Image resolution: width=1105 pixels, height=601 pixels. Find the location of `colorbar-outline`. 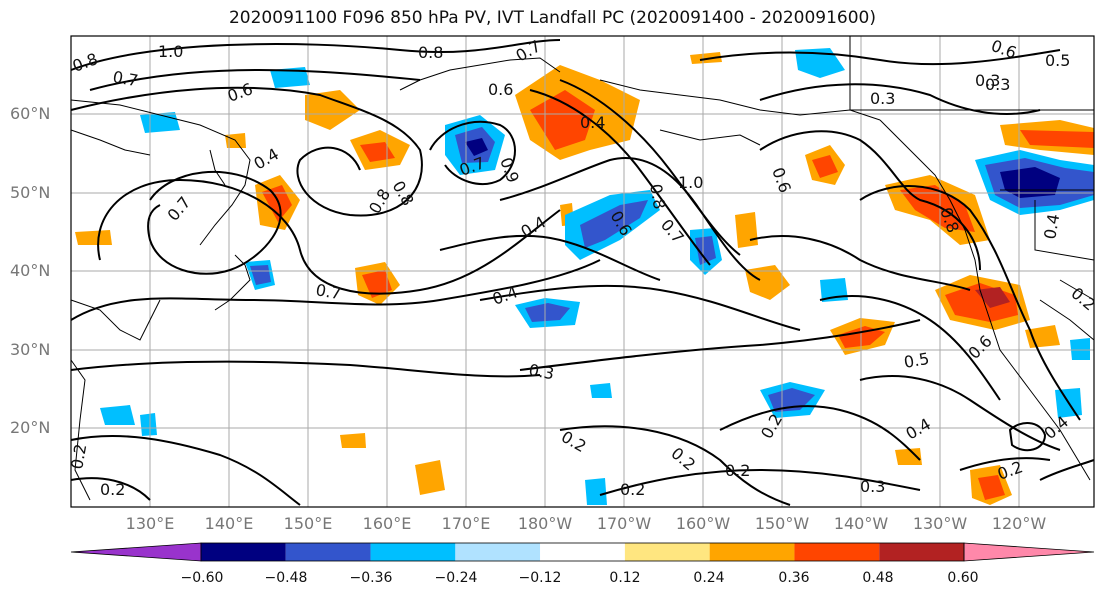

colorbar-outline is located at coordinates (582, 552).